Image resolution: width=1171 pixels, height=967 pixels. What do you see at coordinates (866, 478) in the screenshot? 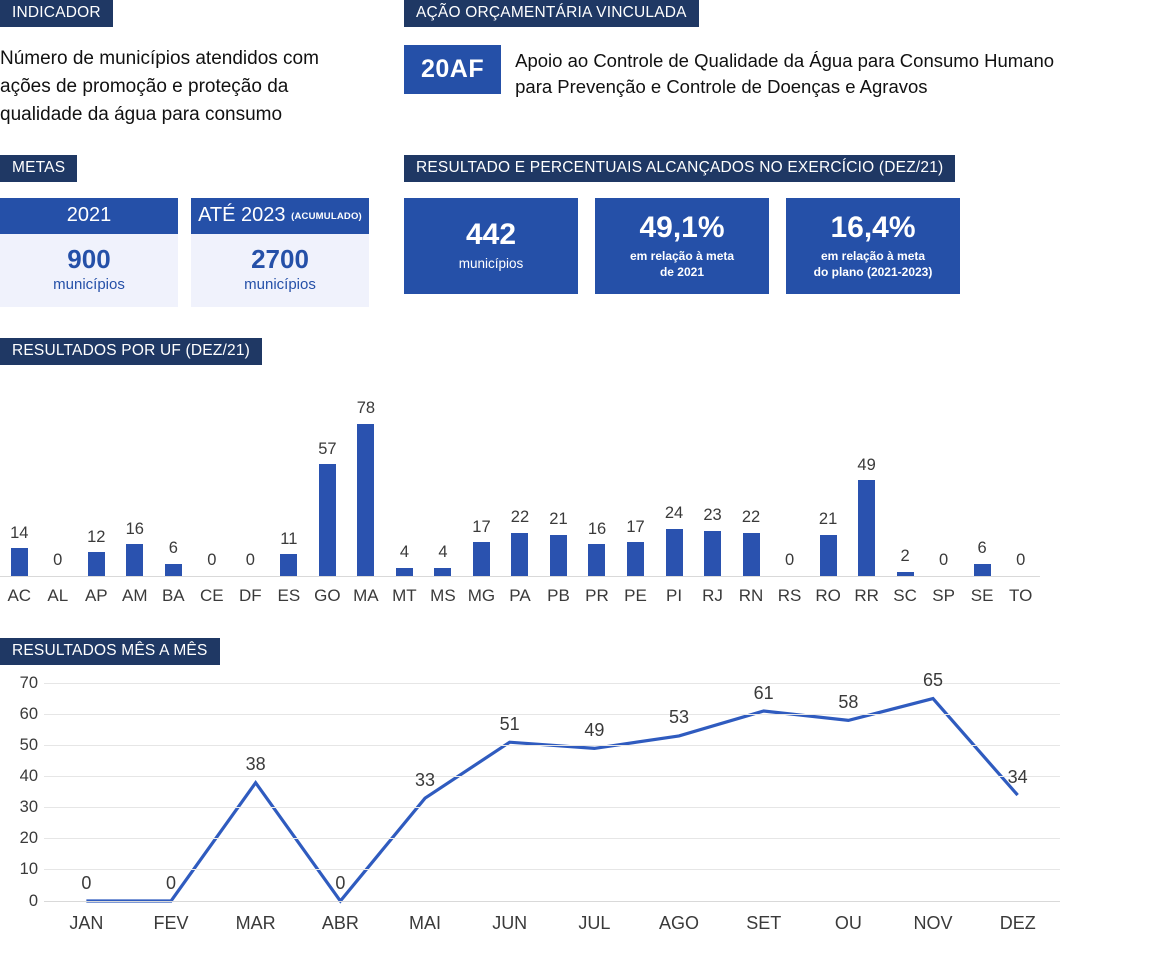
I see `uf-bar-column: 49` at bounding box center [866, 478].